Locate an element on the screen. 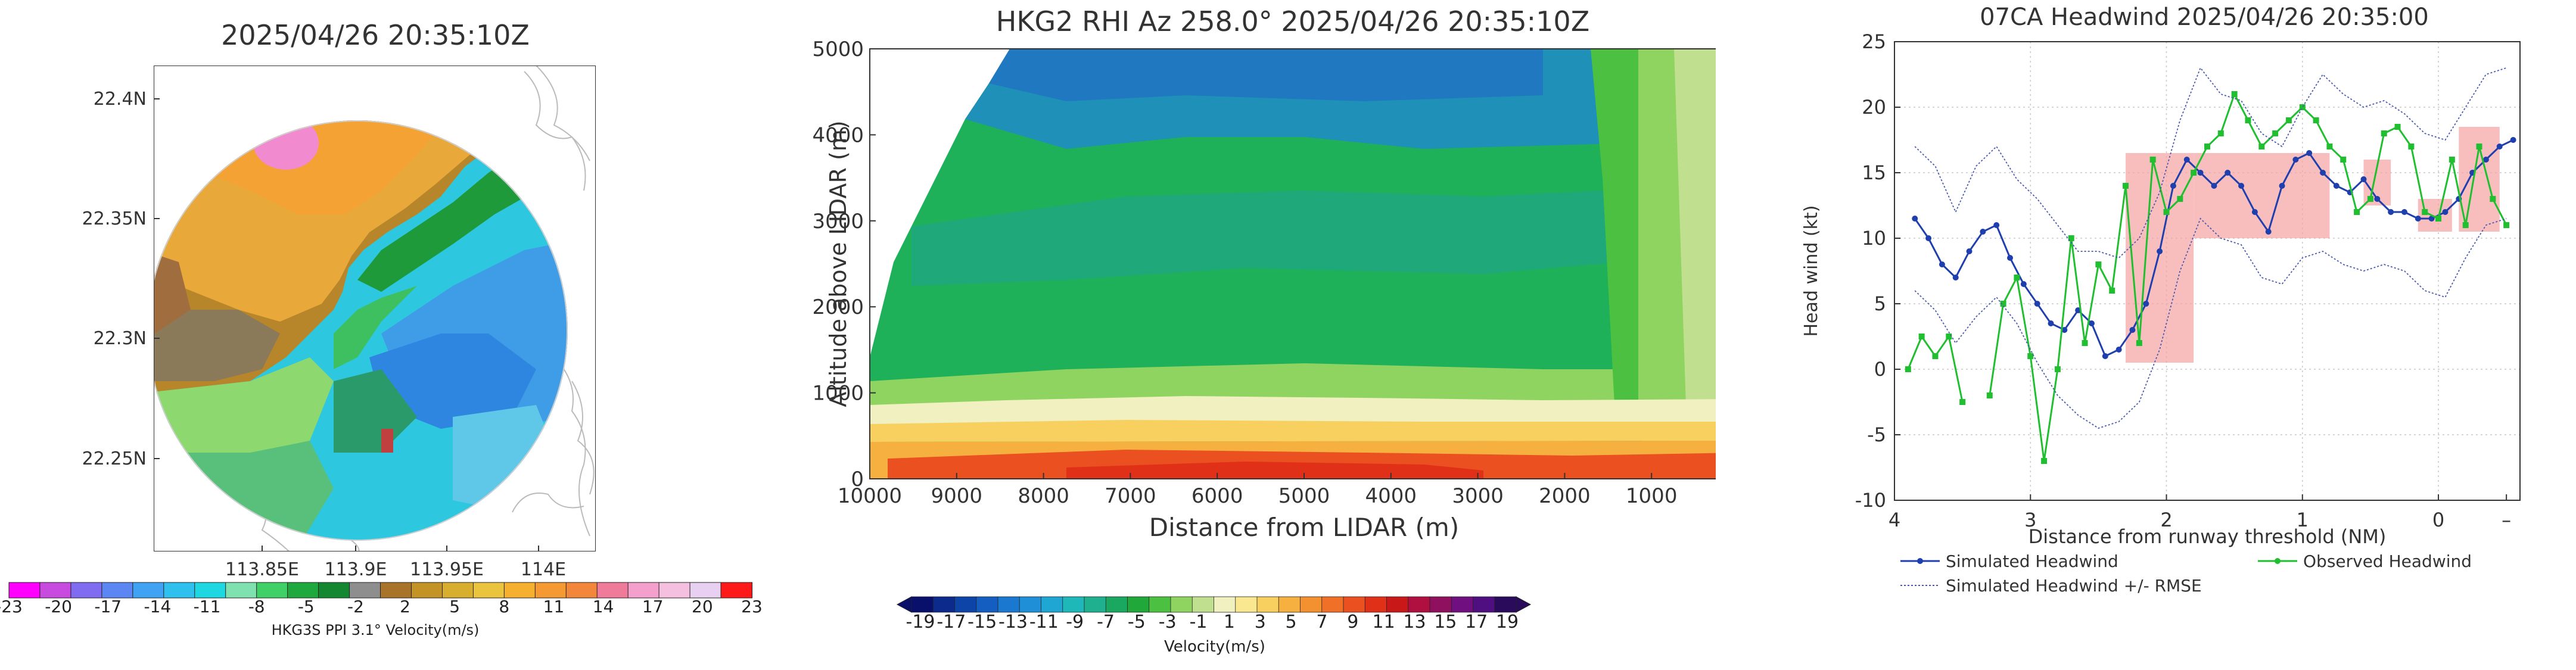 The height and width of the screenshot is (670, 2576). headwind-regions is located at coordinates (2313, 245).